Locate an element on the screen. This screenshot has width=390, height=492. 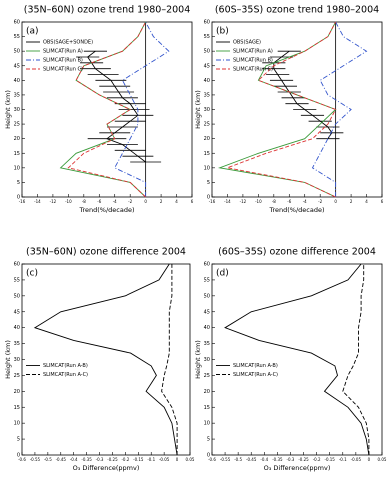
x-tick-label: -0.4 is located at coordinates (264, 459).